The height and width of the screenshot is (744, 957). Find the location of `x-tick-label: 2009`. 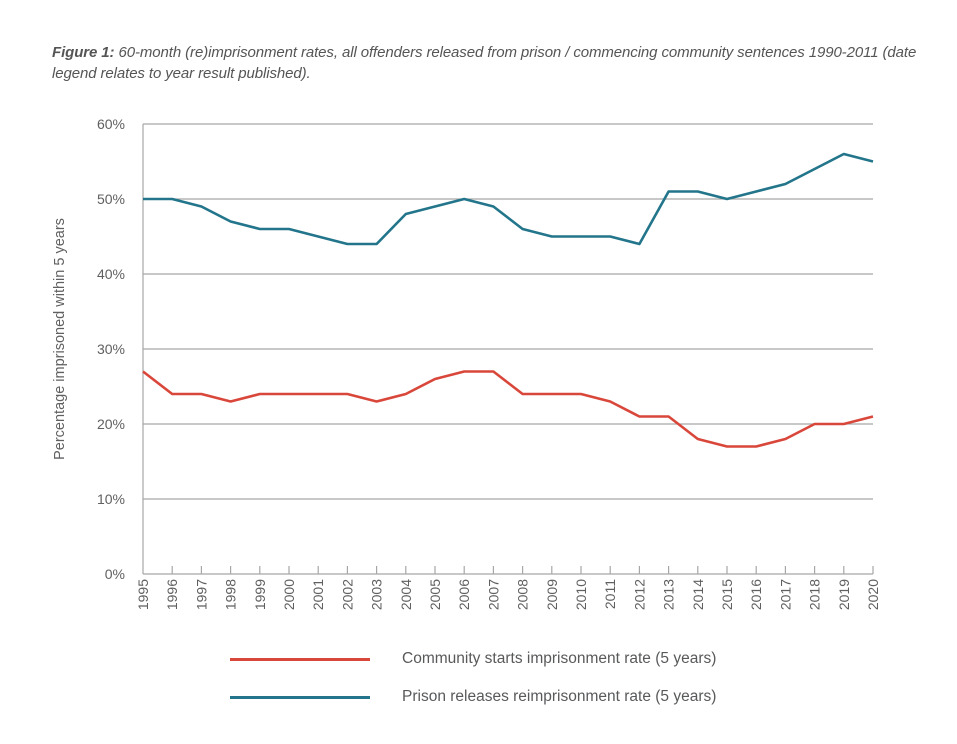

x-tick-label: 2009 is located at coordinates (552, 594).